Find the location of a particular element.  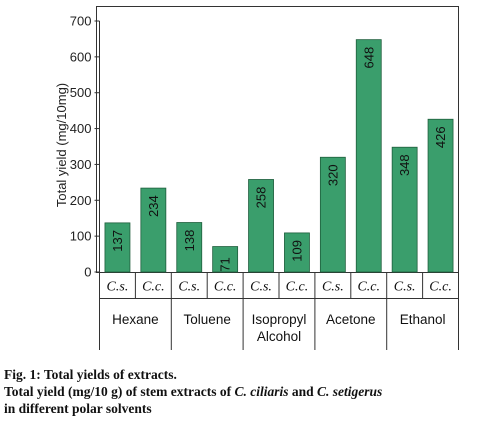

bar-value-label: 426 is located at coordinates (440, 137).